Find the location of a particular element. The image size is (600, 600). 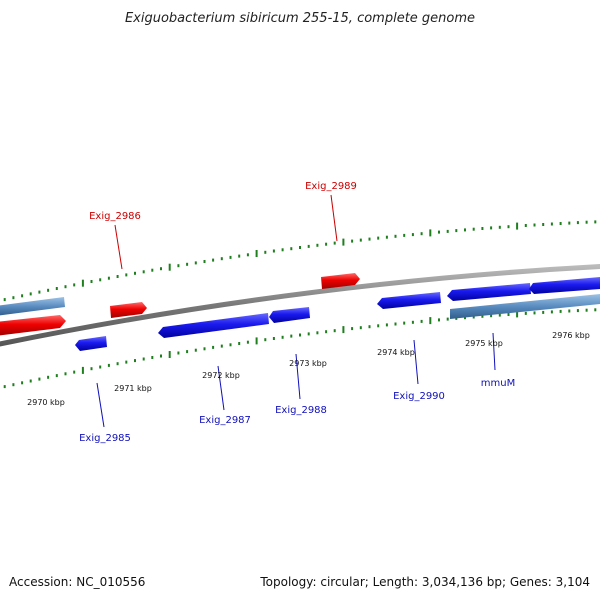

tick-label: 2972 kbp is located at coordinates (221, 375).